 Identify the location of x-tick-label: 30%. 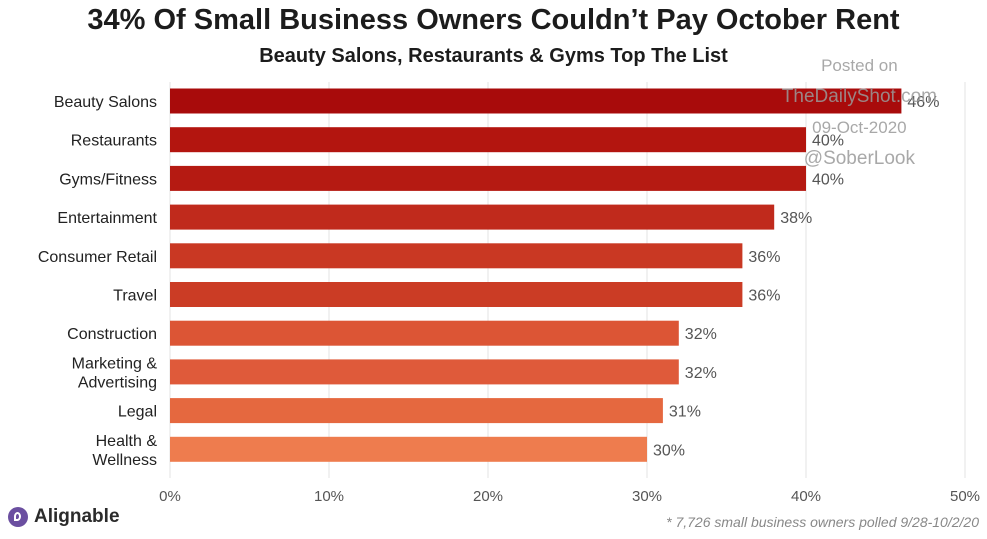
(647, 496).